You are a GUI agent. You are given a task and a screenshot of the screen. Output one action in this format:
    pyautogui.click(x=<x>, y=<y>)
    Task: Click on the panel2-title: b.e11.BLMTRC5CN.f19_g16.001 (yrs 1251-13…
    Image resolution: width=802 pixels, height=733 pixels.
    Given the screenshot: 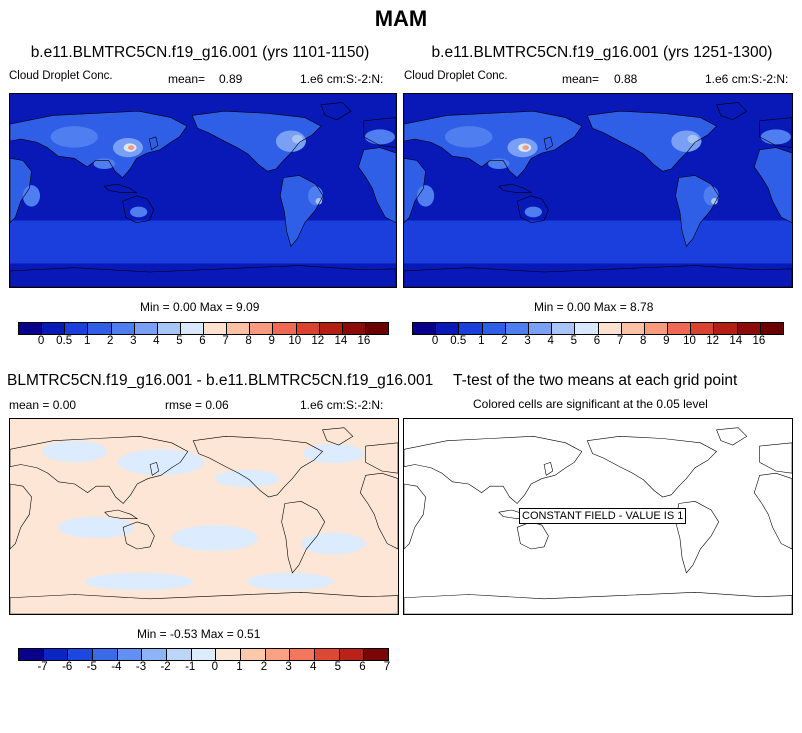 What is the action you would take?
    pyautogui.click(x=602, y=52)
    